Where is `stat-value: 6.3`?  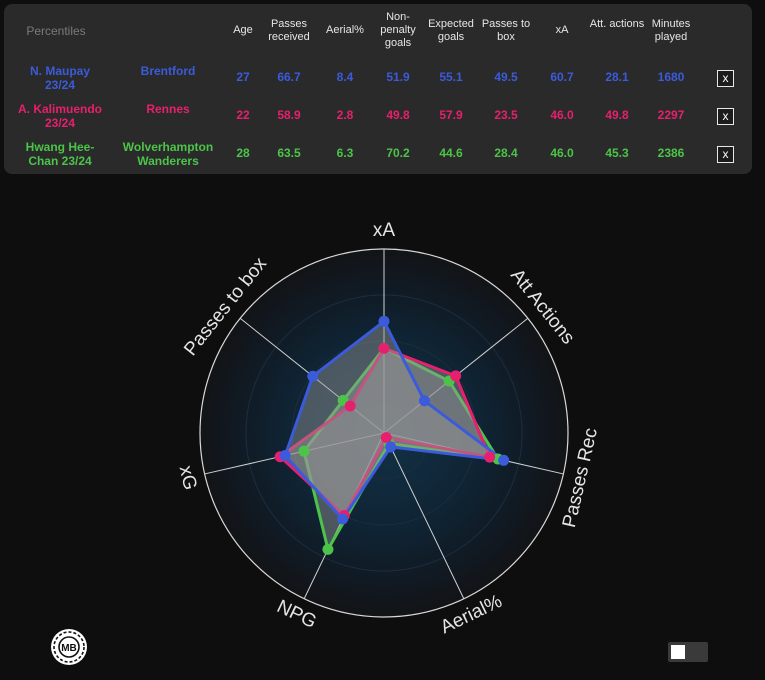 stat-value: 6.3 is located at coordinates (345, 153).